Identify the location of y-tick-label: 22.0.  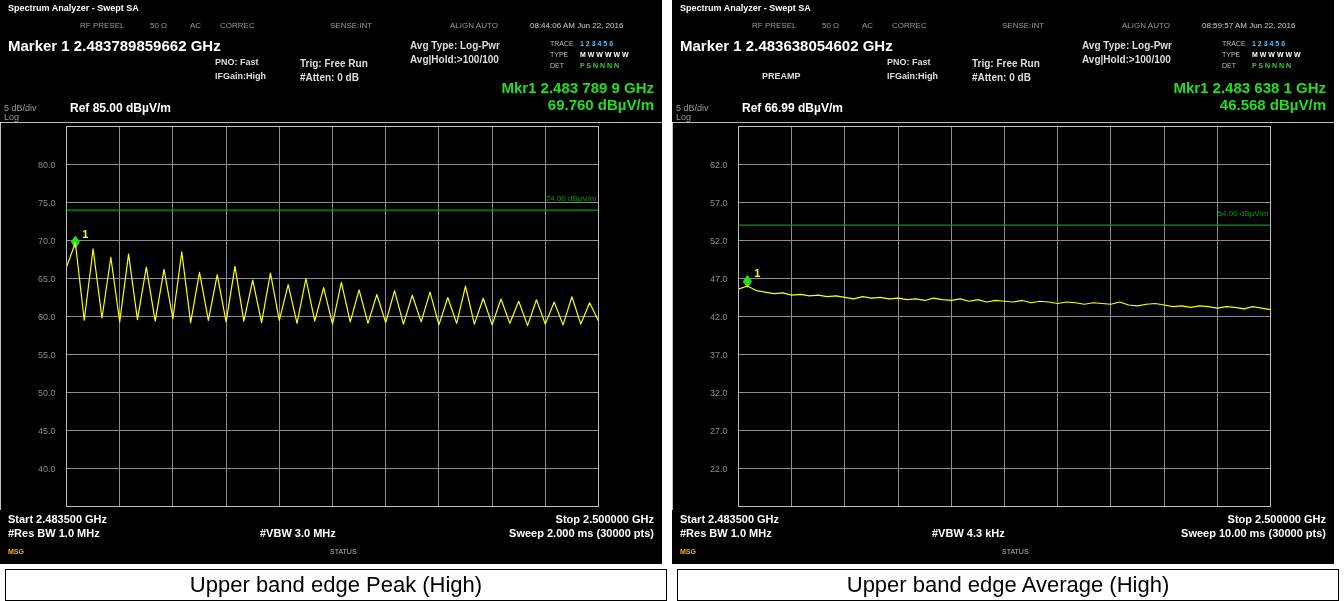
(718, 468).